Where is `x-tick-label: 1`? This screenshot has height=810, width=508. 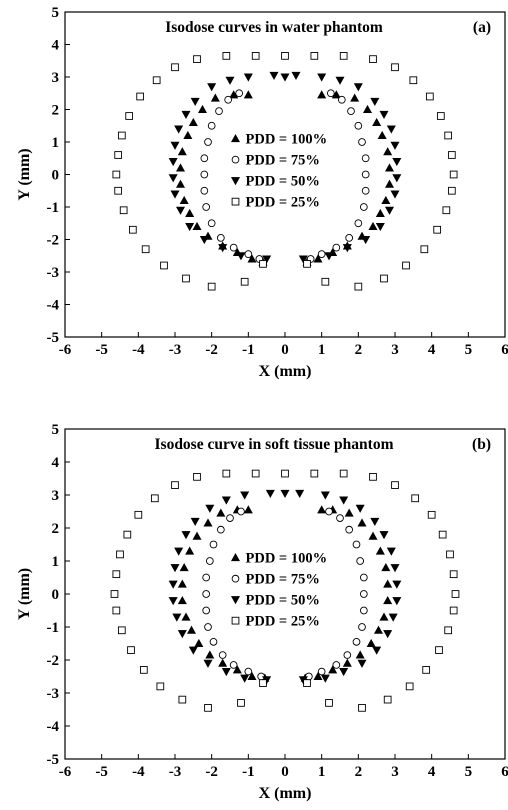 x-tick-label: 1 is located at coordinates (322, 350).